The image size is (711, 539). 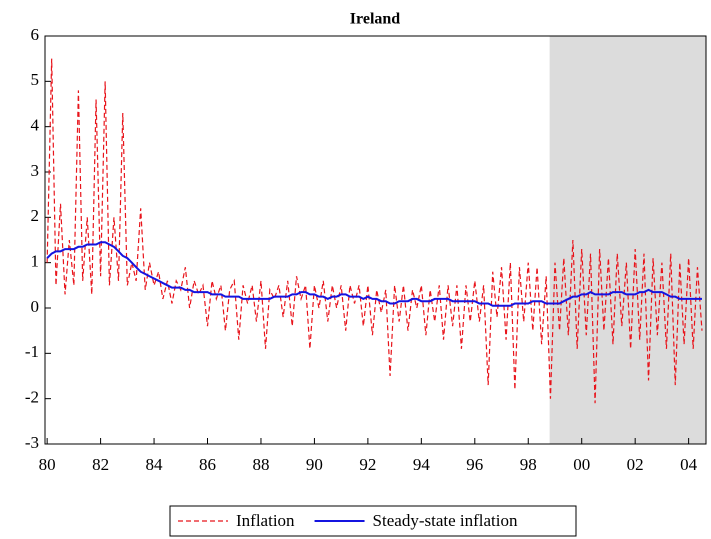 I want to click on y-tick-label: -2, so click(x=32, y=397).